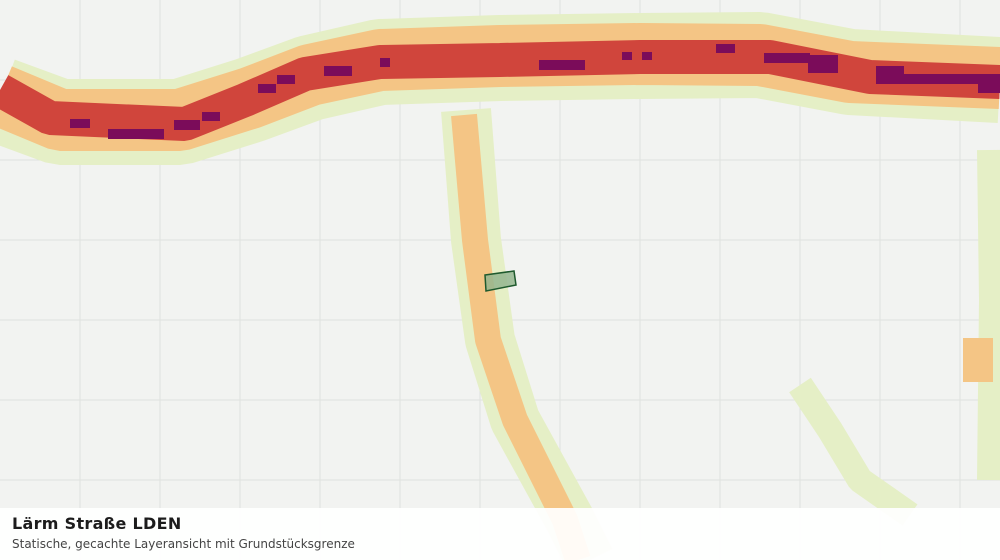 The image size is (1000, 560). I want to click on layer-title: Lärm Straße LDEN, so click(97, 523).